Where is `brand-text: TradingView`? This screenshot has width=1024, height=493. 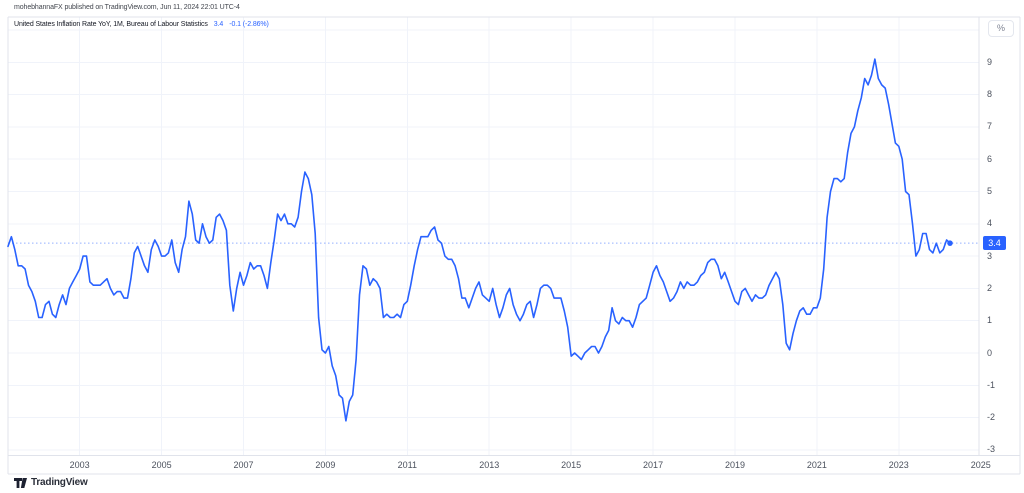 brand-text: TradingView is located at coordinates (59, 482).